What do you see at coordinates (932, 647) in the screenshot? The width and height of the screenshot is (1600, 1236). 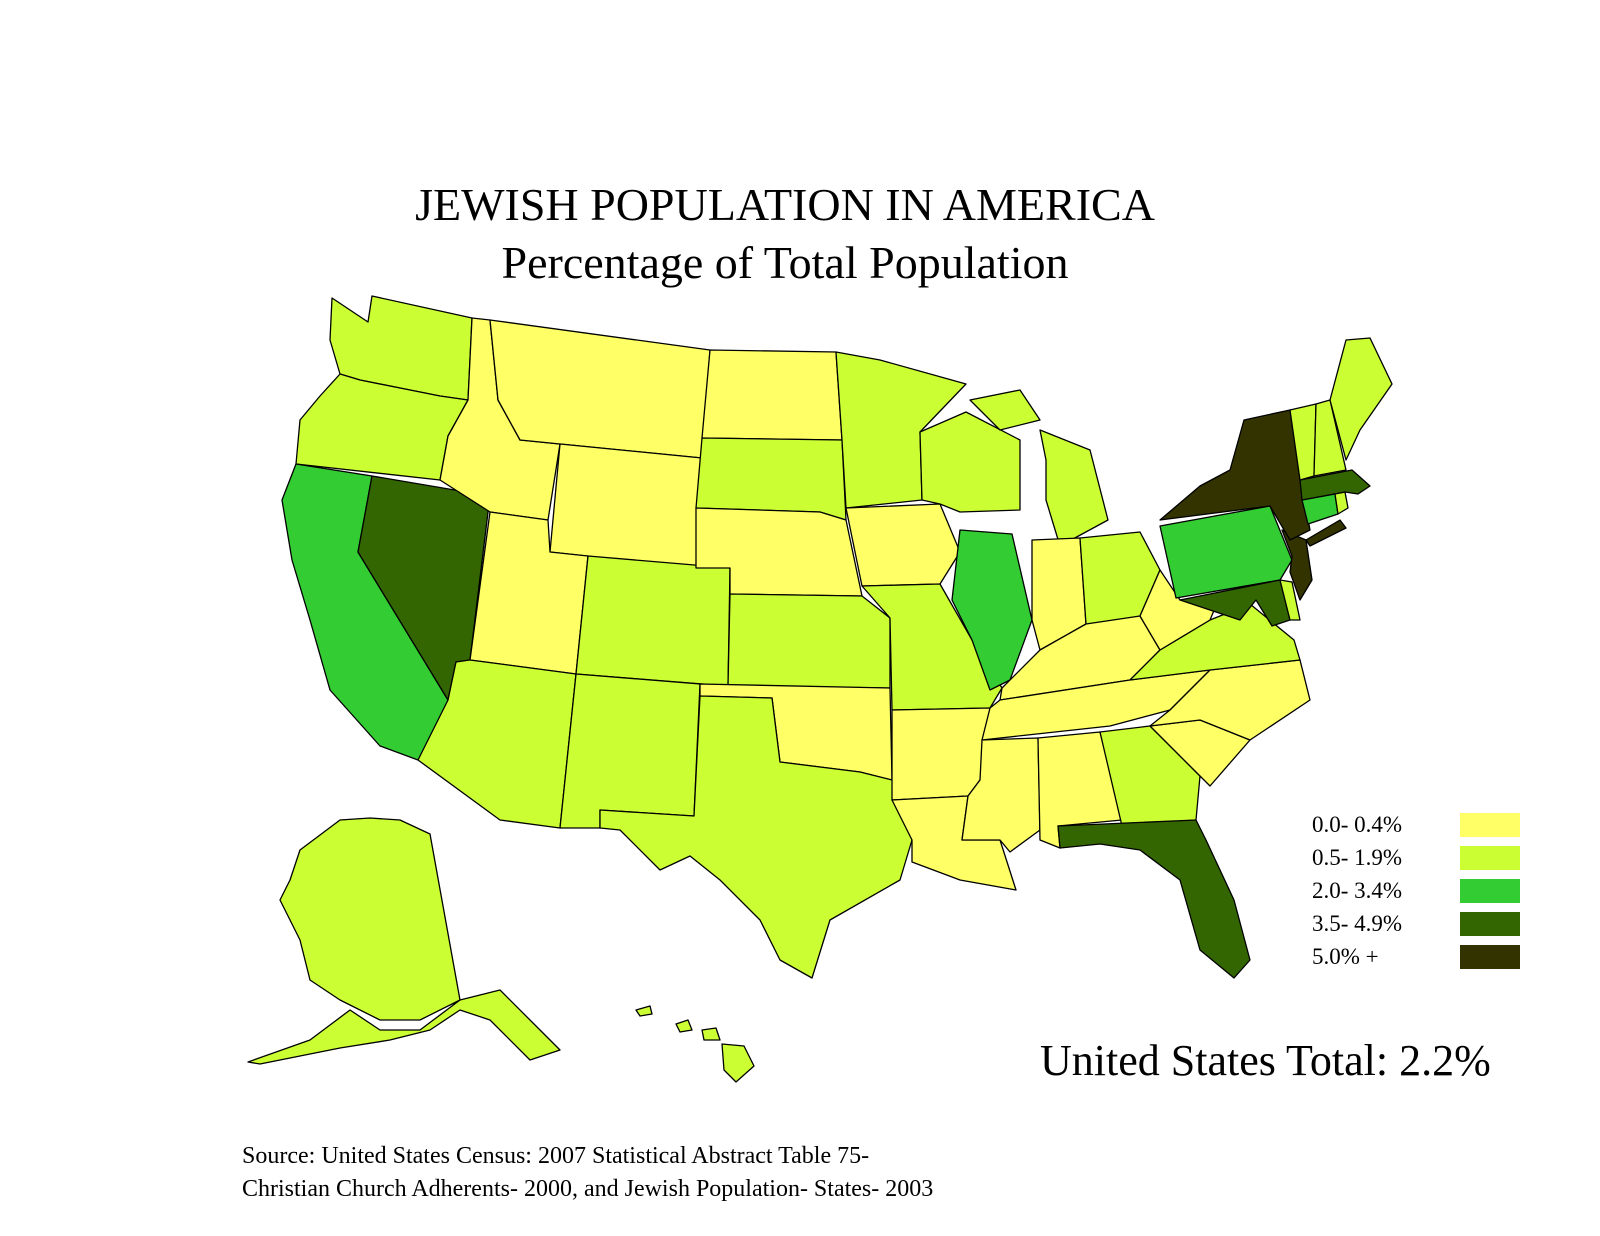 I see `state-mo` at bounding box center [932, 647].